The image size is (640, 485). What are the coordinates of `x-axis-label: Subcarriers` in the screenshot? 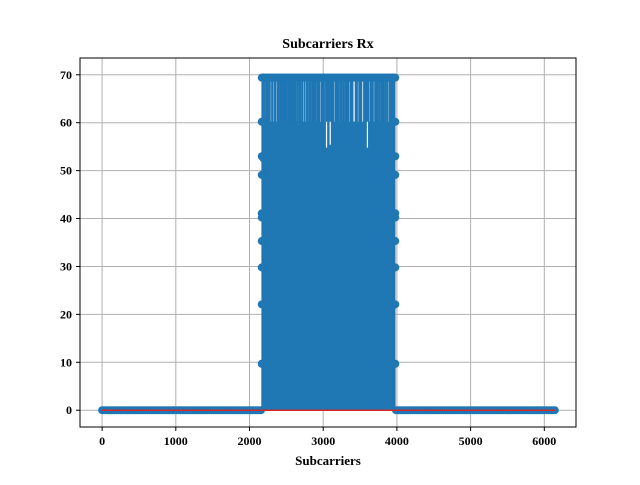 It's located at (328, 460).